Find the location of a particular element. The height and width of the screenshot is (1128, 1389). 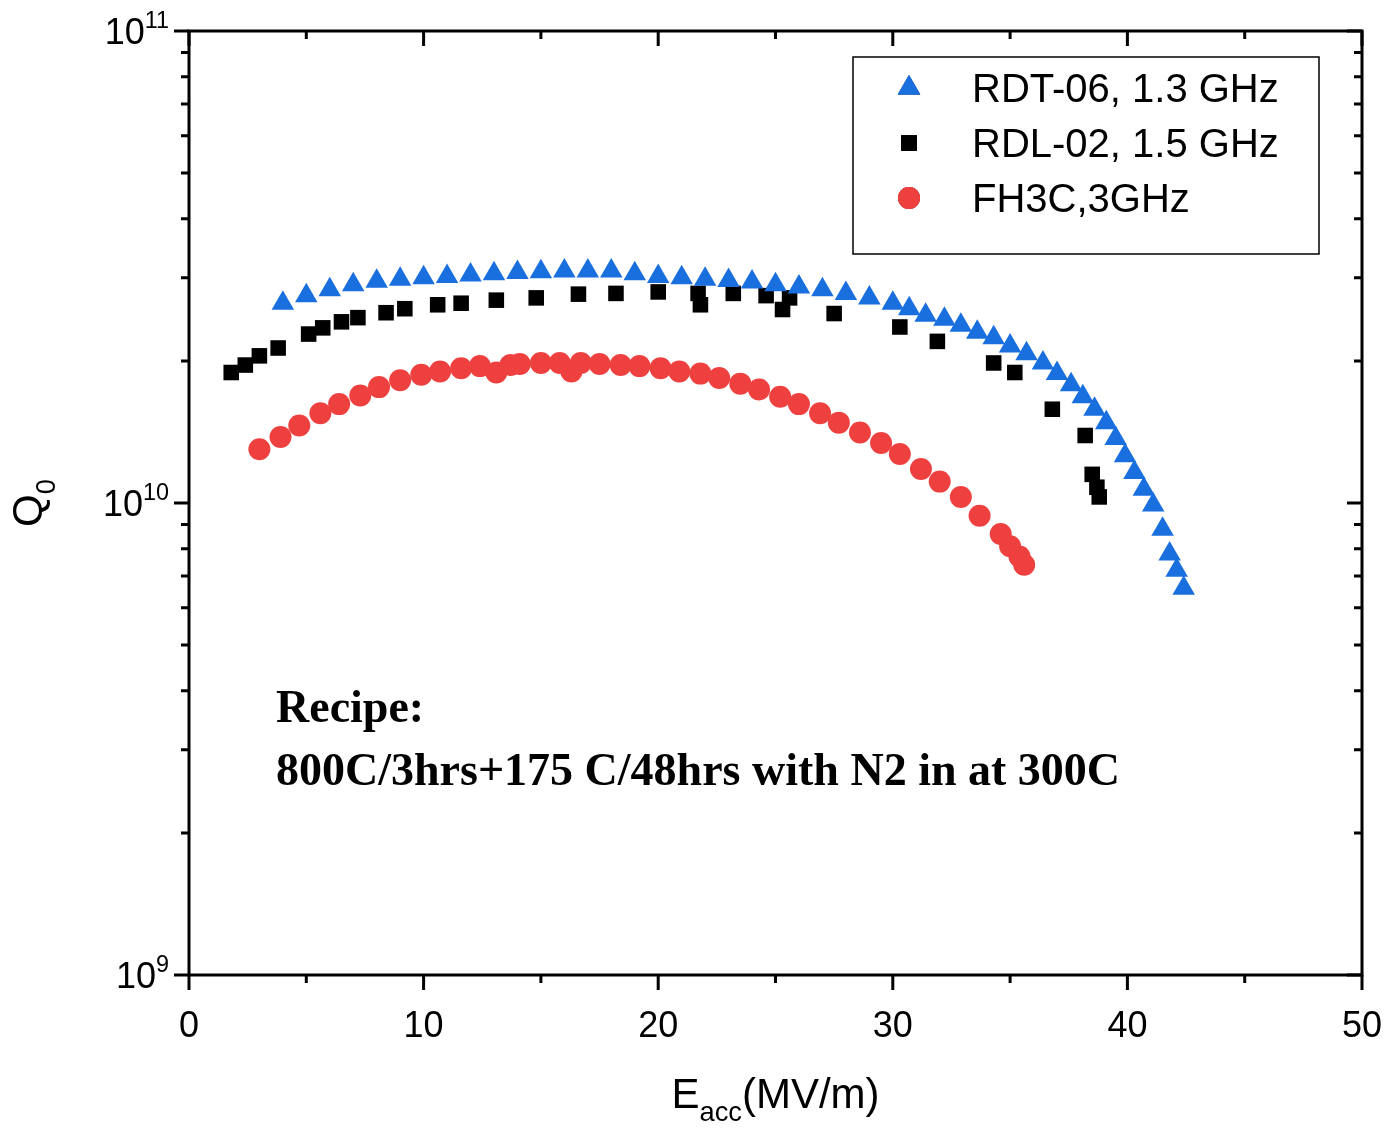

y-axis-title: Q0 is located at coordinates (32, 503).